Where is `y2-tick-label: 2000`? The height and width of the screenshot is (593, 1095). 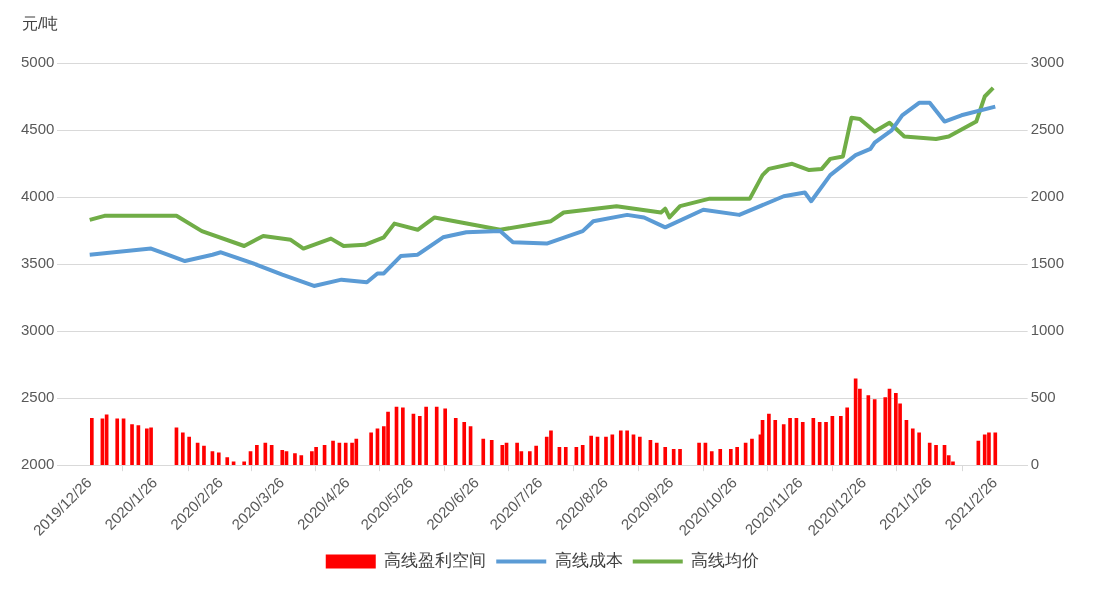
y2-tick-label: 2000 is located at coordinates (1047, 196).